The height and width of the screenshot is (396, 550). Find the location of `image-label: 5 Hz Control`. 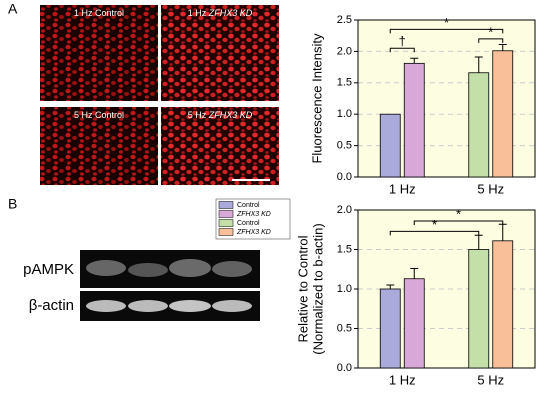

image-label: 5 Hz Control is located at coordinates (99, 115).